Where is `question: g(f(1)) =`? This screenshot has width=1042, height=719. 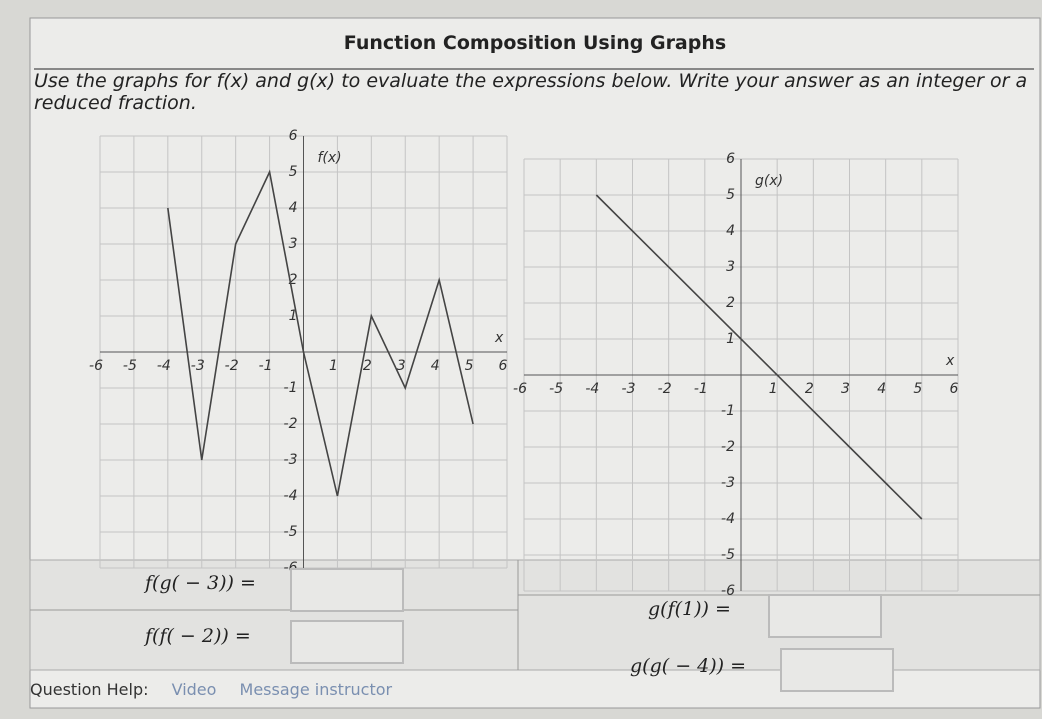
question: g(f(1)) = is located at coordinates (689, 609).